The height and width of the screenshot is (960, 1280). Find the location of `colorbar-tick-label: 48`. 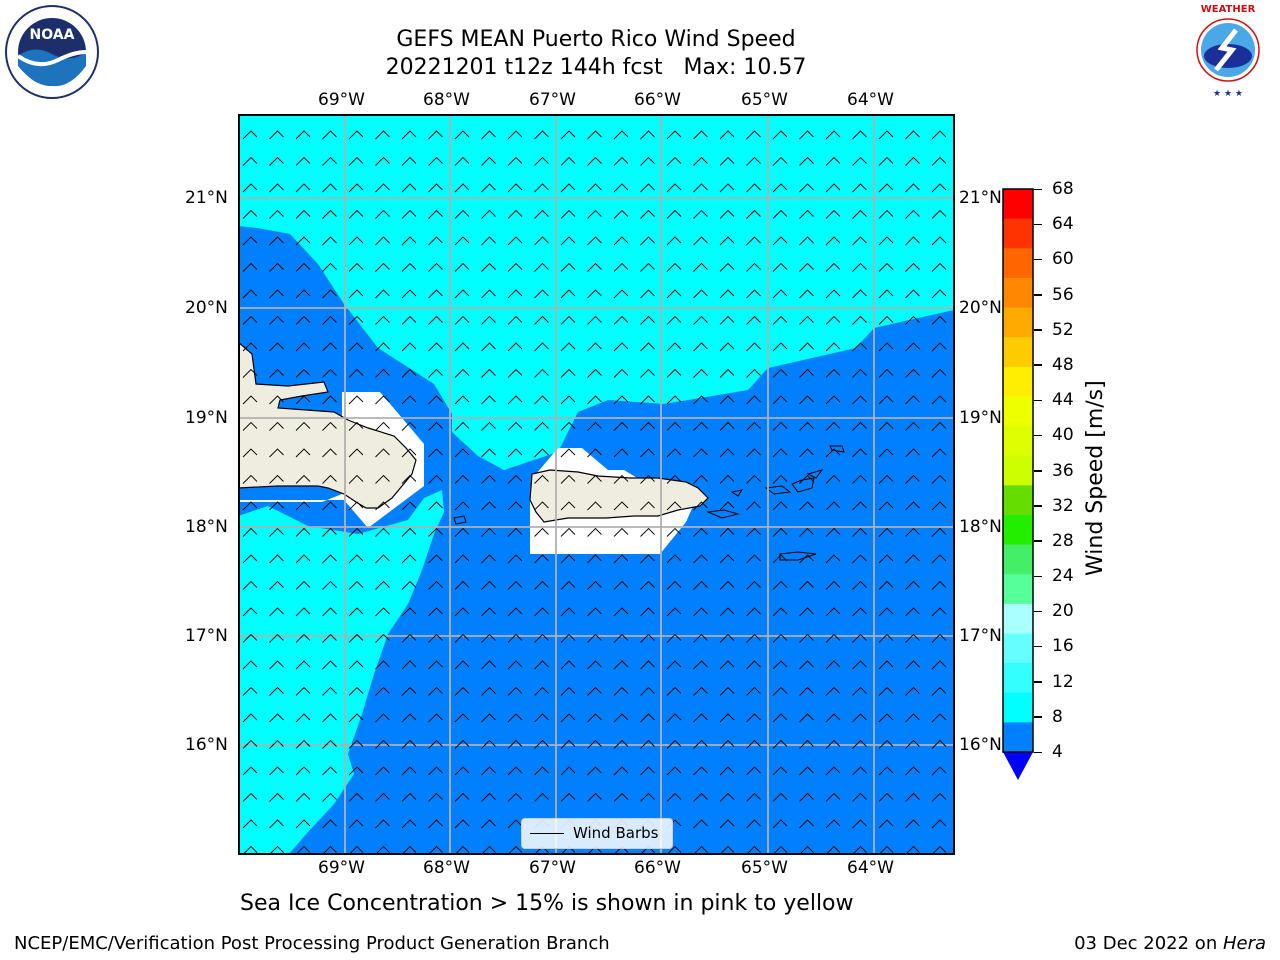

colorbar-tick-label: 48 is located at coordinates (1063, 364).